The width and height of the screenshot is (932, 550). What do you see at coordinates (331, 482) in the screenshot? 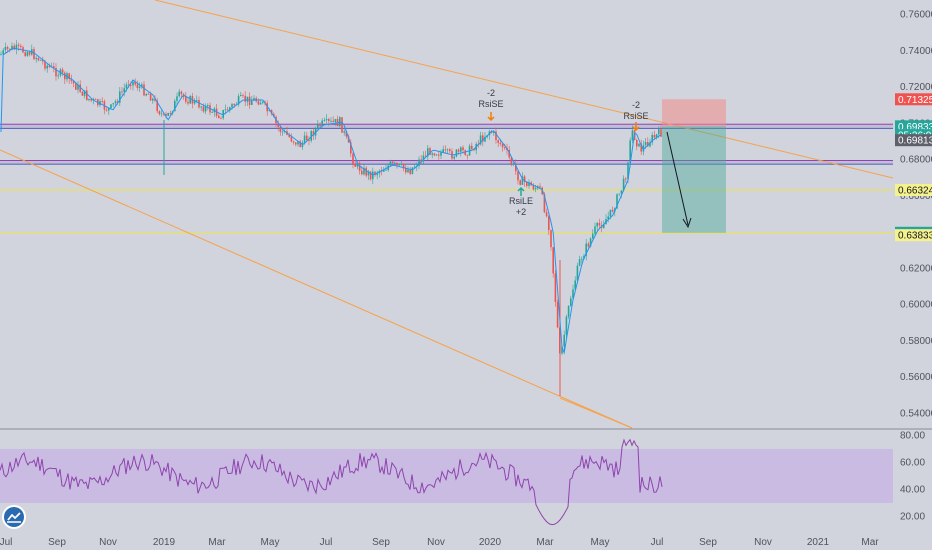
I see `rsi-line` at bounding box center [331, 482].